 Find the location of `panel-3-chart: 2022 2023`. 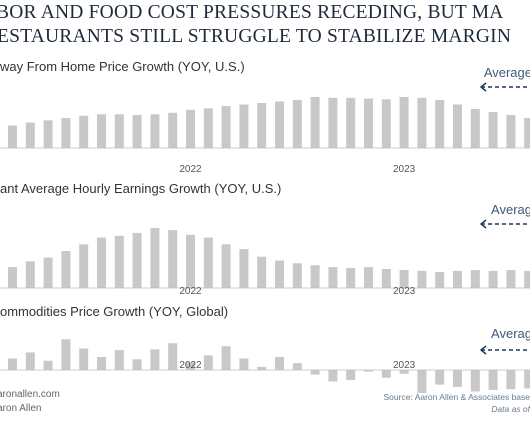

panel-3-chart: 2022 2023 is located at coordinates (265, 366).